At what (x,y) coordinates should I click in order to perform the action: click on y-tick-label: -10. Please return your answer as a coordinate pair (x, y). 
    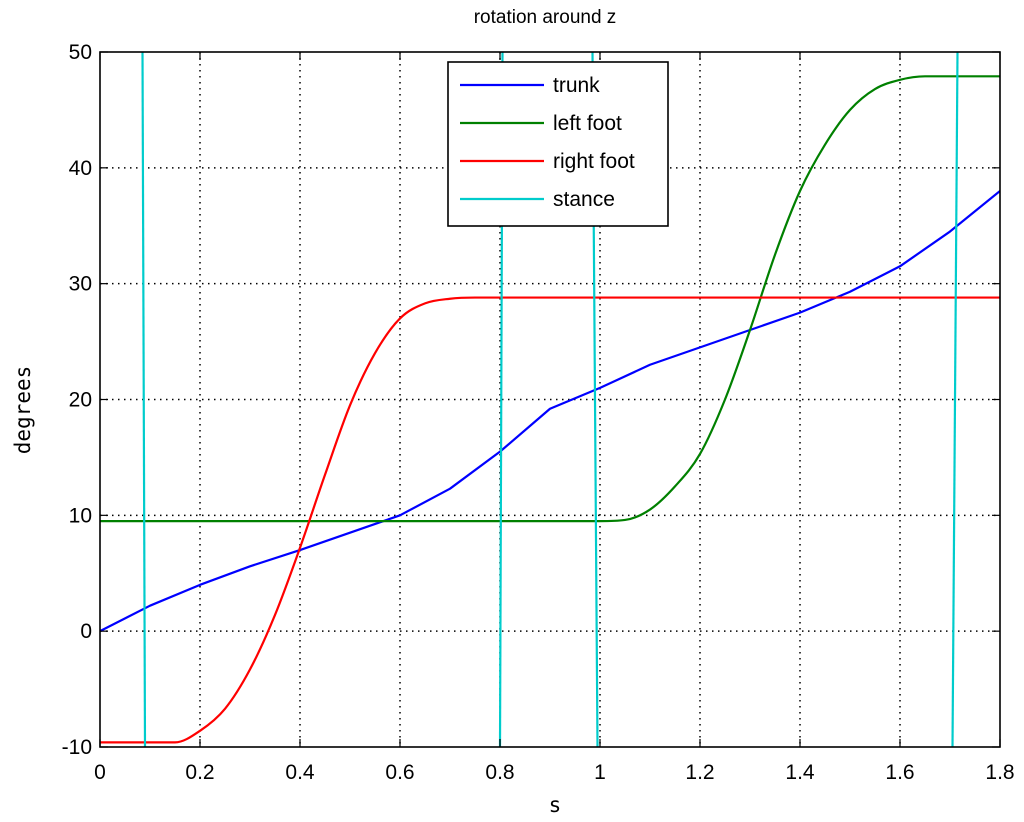
    Looking at the image, I should click on (77, 747).